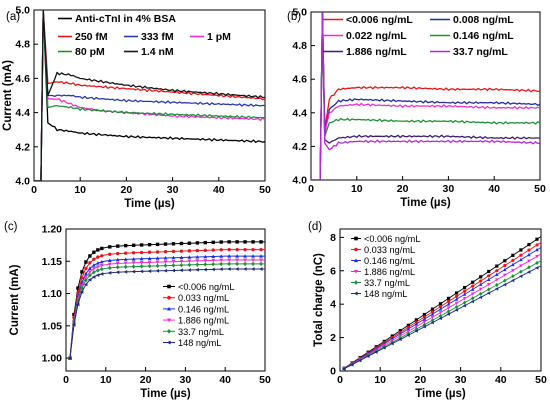 The width and height of the screenshot is (550, 411). What do you see at coordinates (203, 309) in the screenshot?
I see `legend-label: 0.146 ng/mL` at bounding box center [203, 309].